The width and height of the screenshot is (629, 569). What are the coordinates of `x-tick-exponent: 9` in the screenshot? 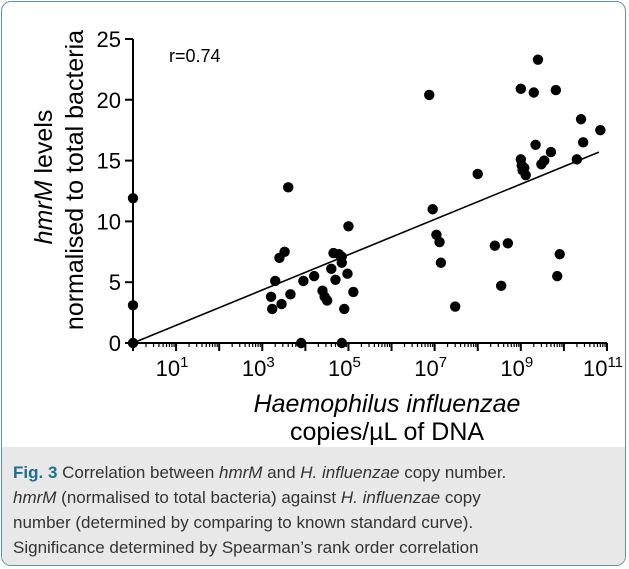 It's located at (529, 362).